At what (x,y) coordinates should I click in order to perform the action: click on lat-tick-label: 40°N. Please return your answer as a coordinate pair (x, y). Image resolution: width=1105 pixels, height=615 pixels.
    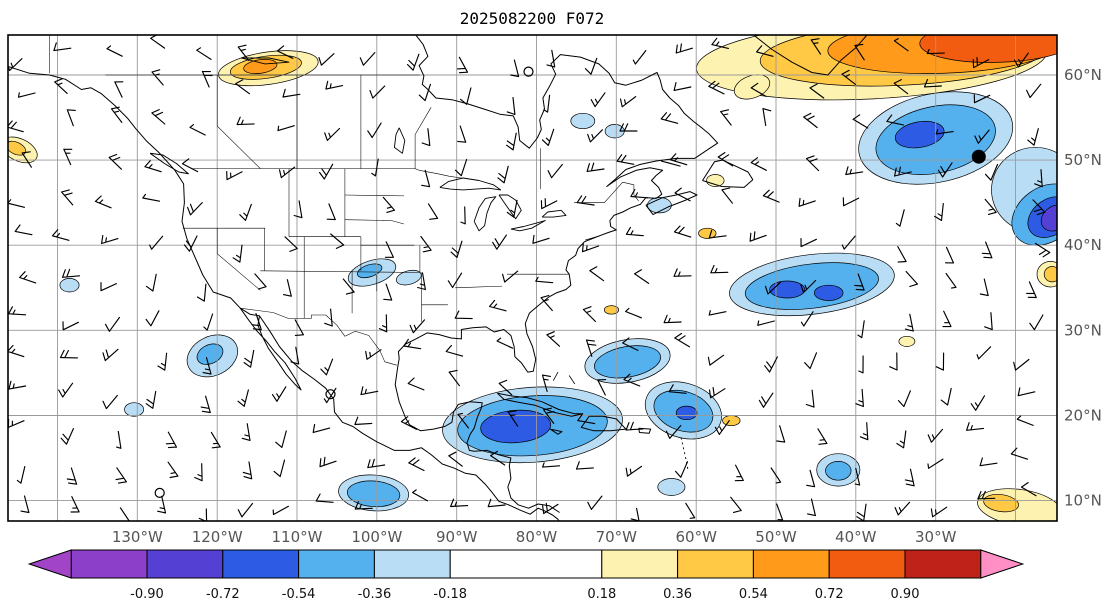
    Looking at the image, I should click on (1083, 245).